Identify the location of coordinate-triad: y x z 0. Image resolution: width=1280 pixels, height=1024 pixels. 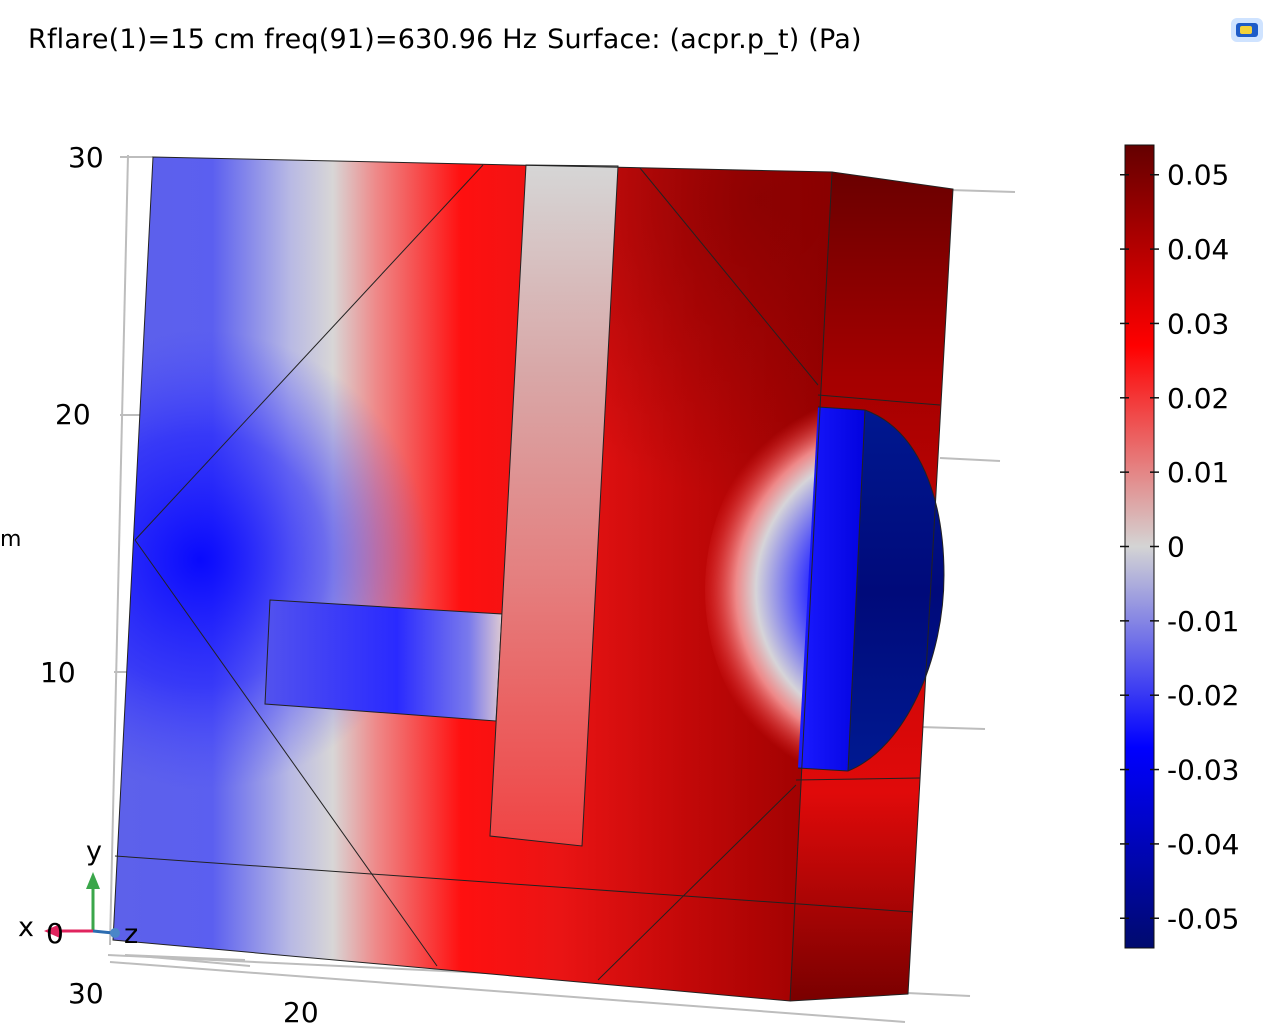
(78, 893).